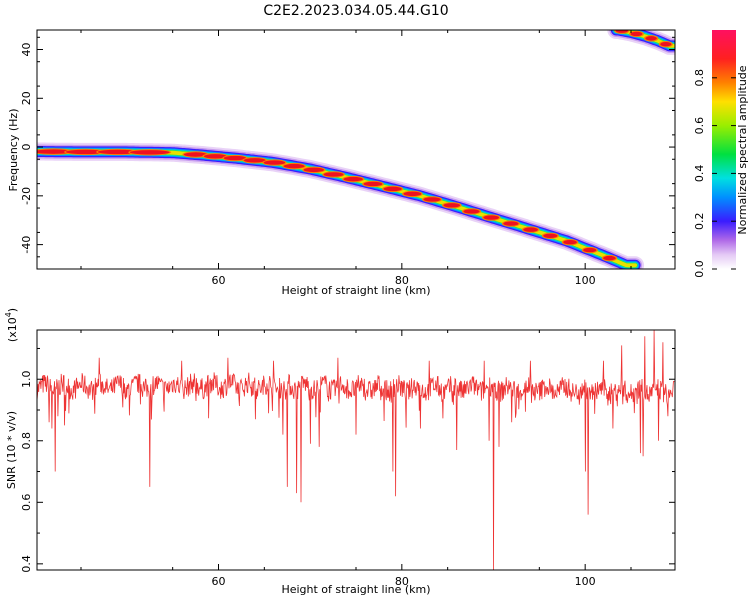 The image size is (750, 600). Describe the element at coordinates (699, 269) in the screenshot. I see `colorbar-tick-label: 0.0` at that location.